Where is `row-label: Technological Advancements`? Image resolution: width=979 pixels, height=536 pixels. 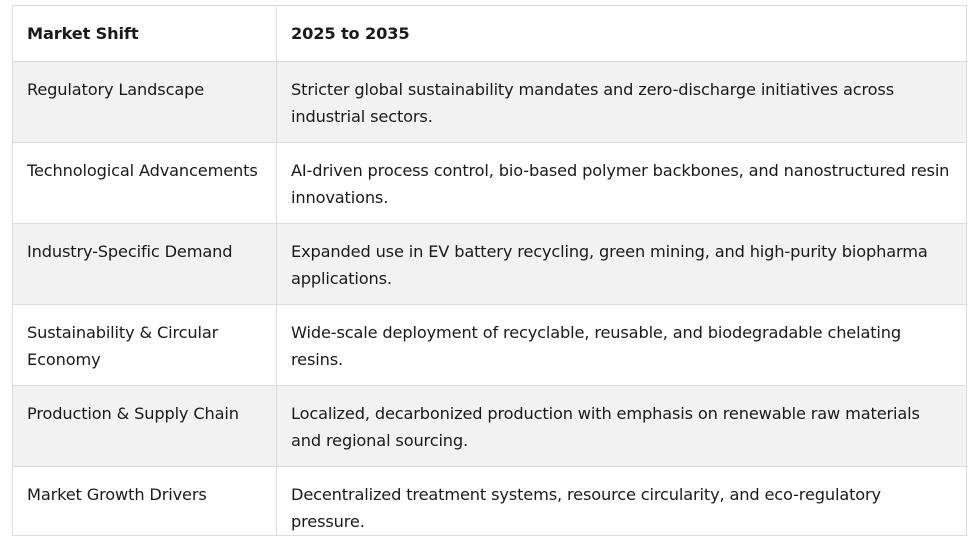 row-label: Technological Advancements is located at coordinates (144, 183).